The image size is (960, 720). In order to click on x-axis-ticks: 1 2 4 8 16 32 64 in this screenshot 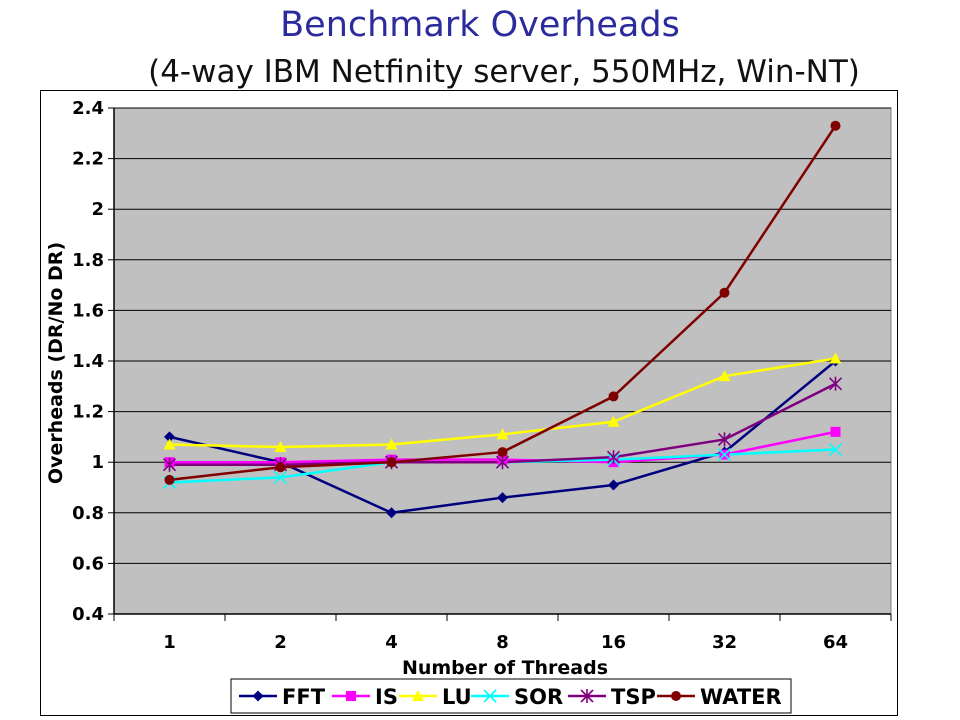, I will do `click(502, 633)`.